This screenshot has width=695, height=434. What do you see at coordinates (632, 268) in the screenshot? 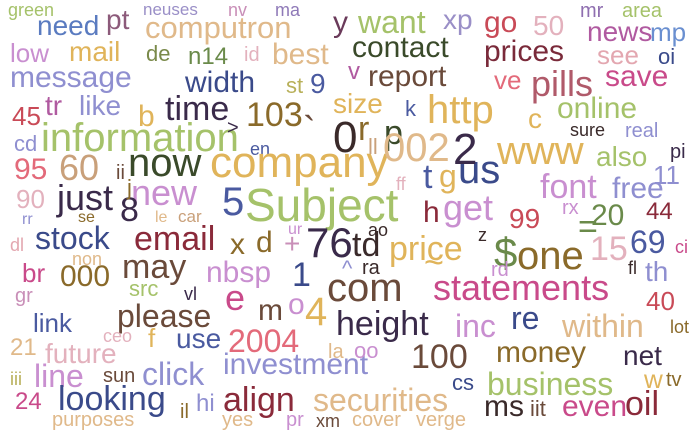
I see `cloud-word: fl` at bounding box center [632, 268].